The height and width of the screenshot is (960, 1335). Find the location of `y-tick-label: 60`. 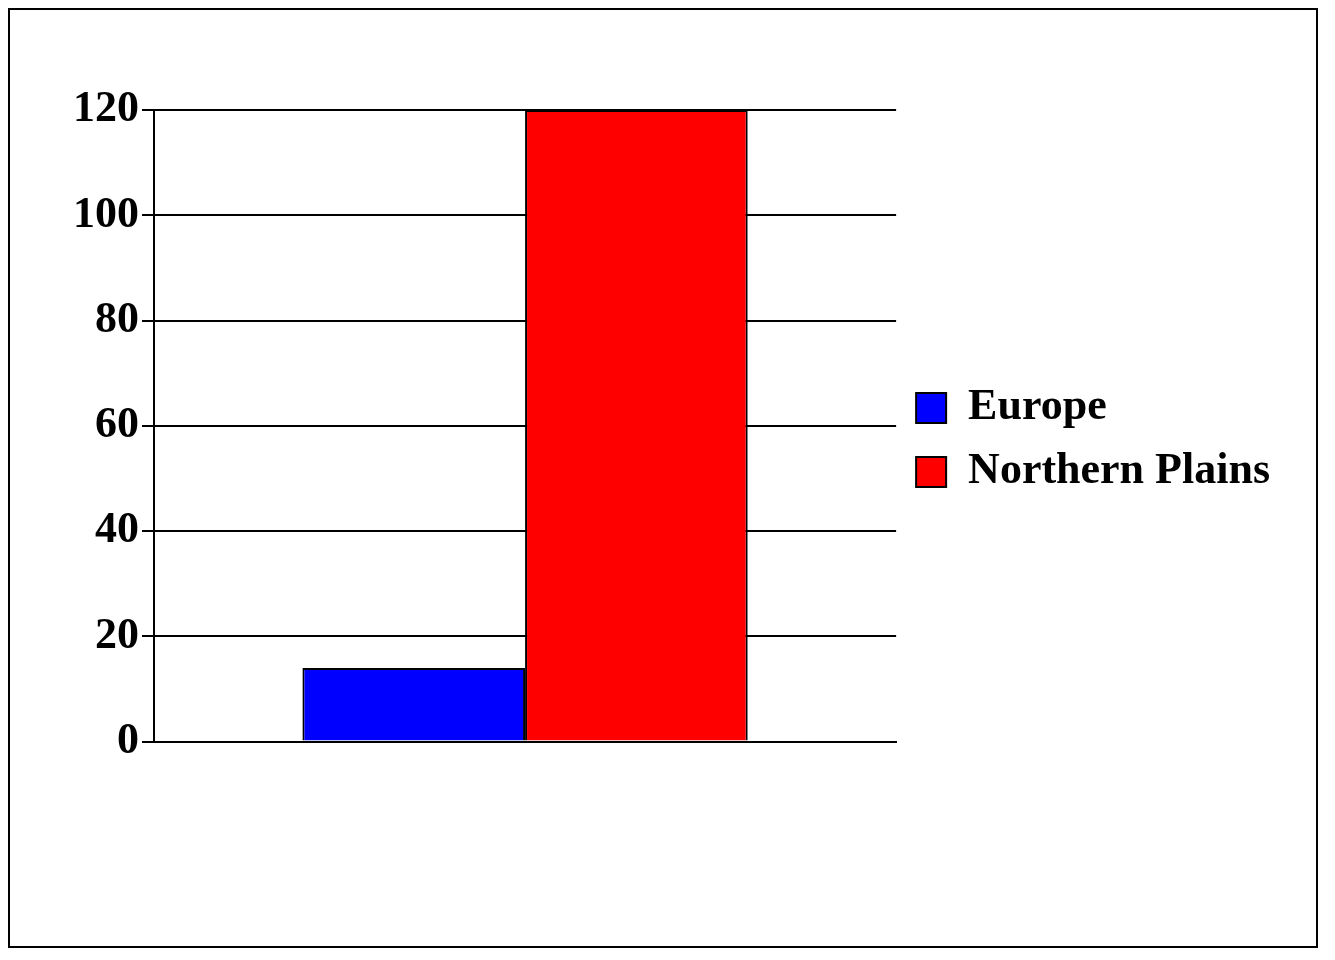

y-tick-label: 60 is located at coordinates (117, 423).